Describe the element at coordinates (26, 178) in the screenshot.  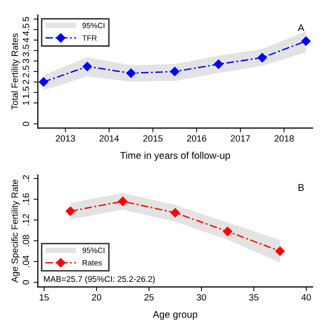
I see `y-tick-label: .2` at that location.